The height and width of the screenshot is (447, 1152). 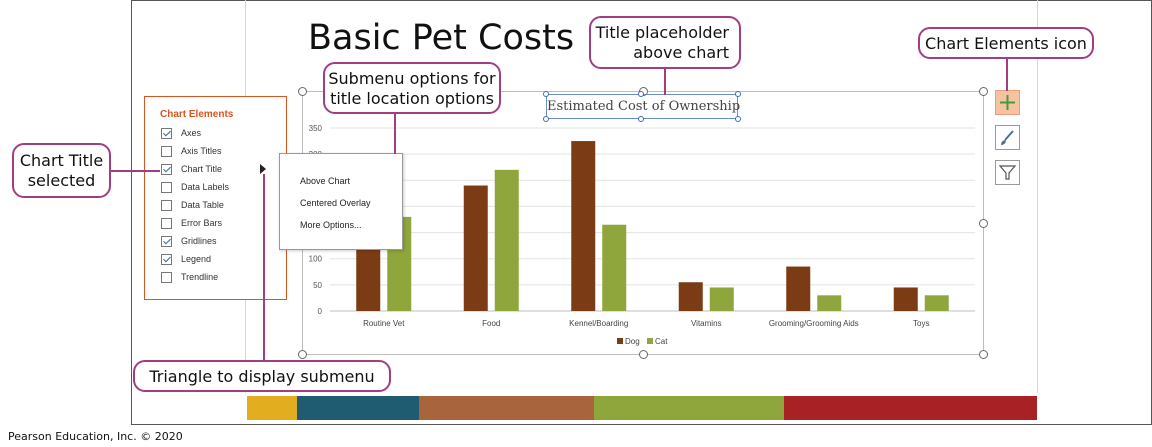 I want to click on callout-line: Chart Elements icon, so click(x=1006, y=43).